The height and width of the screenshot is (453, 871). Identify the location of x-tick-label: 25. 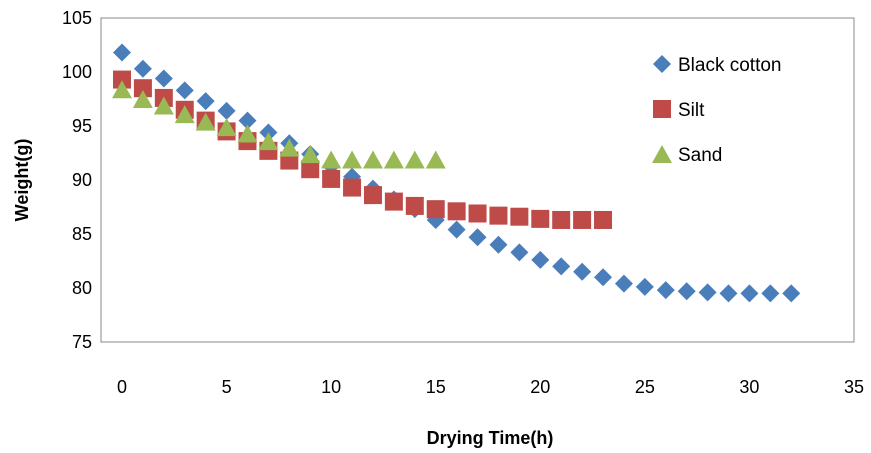
(645, 387).